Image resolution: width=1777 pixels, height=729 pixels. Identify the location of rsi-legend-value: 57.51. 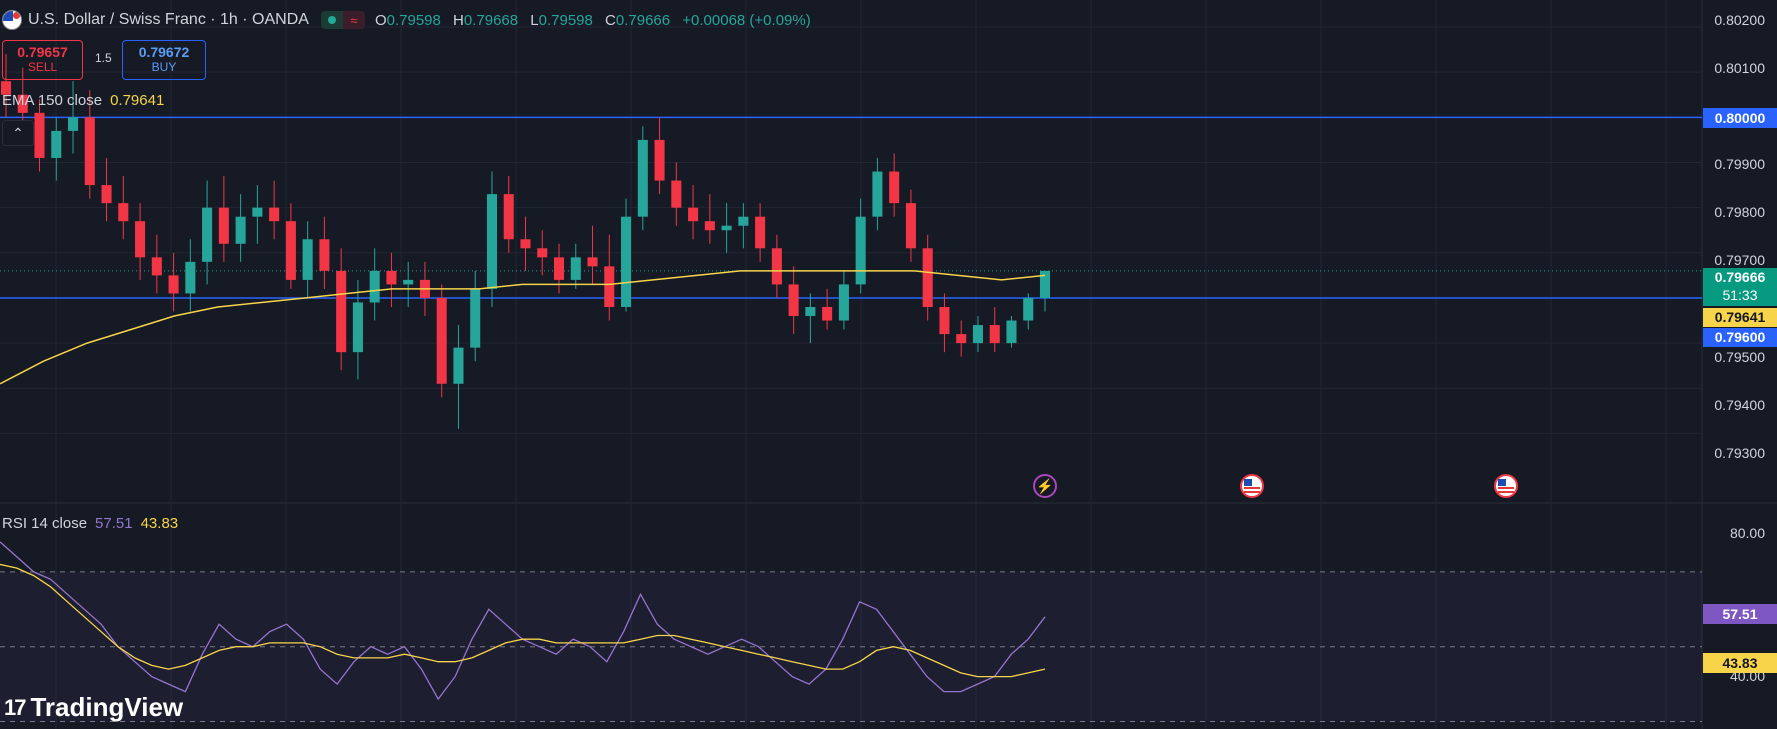
(114, 523).